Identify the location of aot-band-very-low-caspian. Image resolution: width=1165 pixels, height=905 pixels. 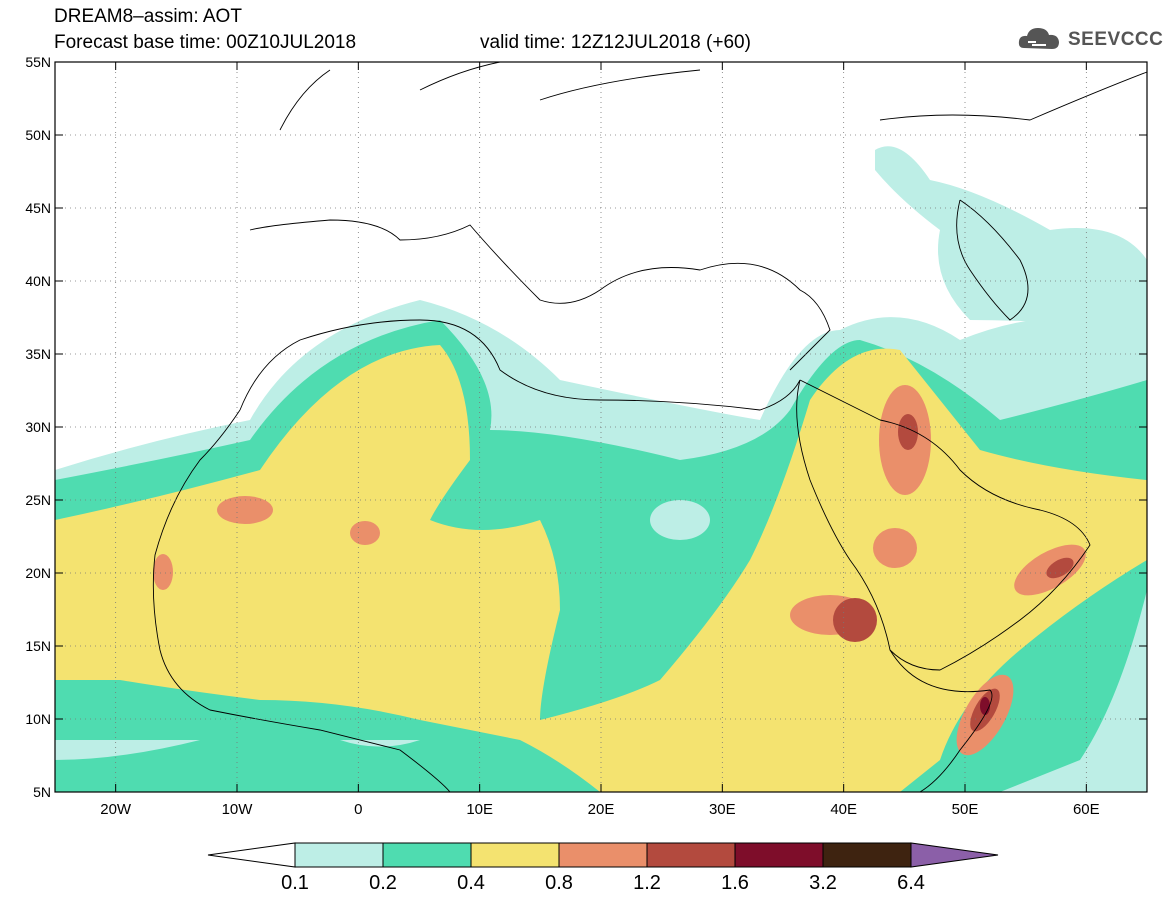
(1011, 238).